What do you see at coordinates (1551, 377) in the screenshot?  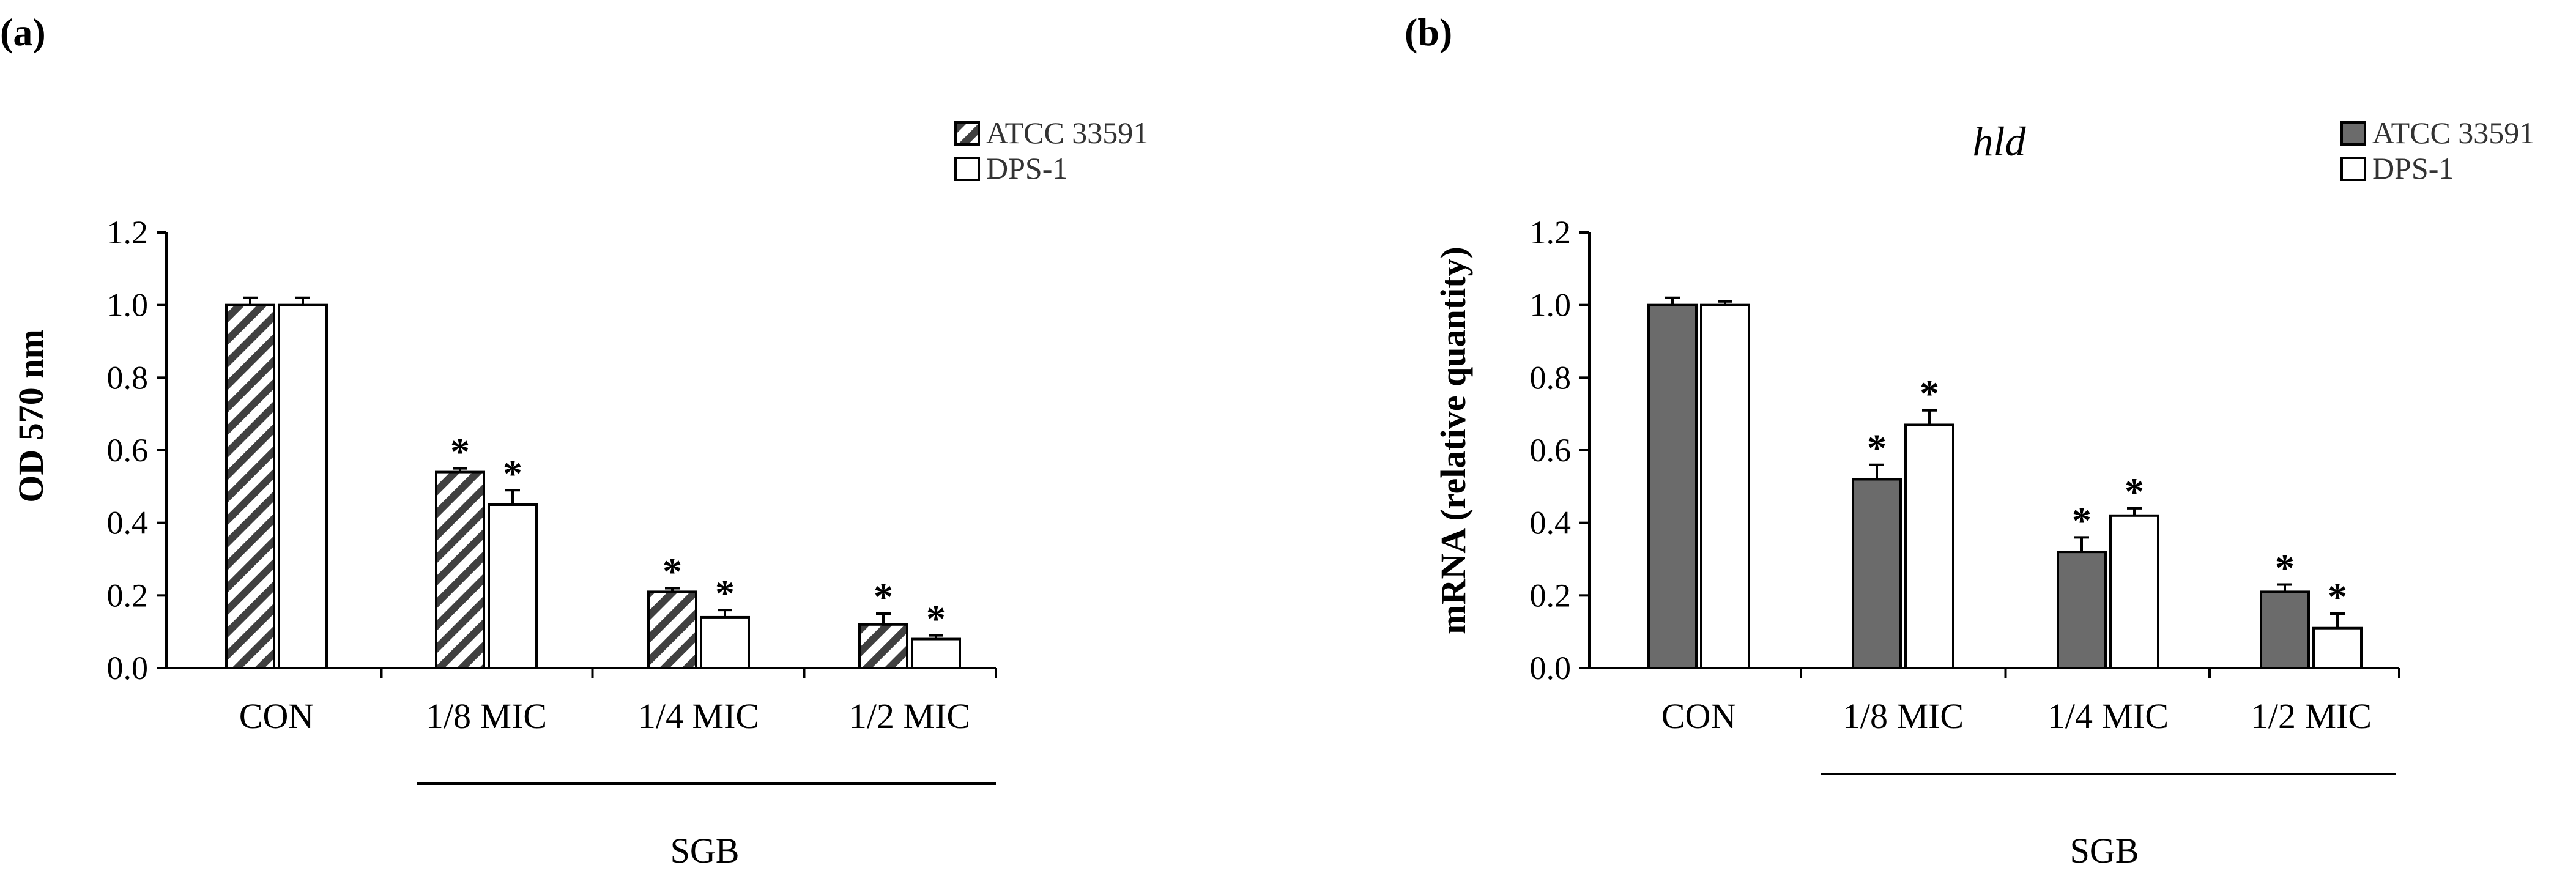 I see `panel-b-y-tick-label: 0.8` at bounding box center [1551, 377].